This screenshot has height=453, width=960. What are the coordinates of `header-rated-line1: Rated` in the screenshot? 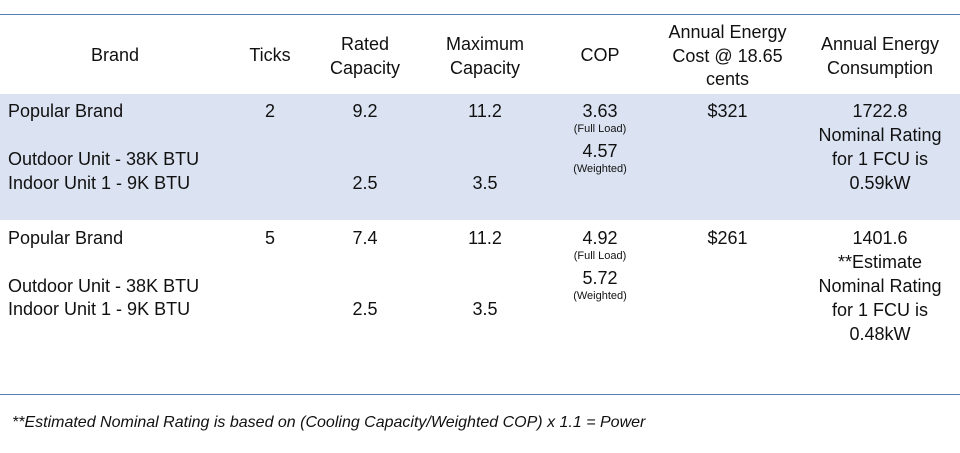 It's located at (365, 44).